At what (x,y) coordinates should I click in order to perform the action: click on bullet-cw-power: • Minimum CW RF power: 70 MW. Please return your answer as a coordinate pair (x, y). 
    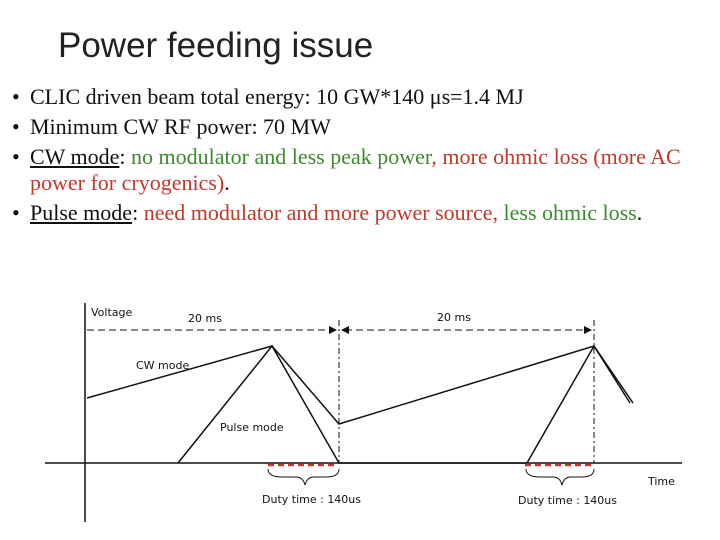
    Looking at the image, I should click on (362, 127).